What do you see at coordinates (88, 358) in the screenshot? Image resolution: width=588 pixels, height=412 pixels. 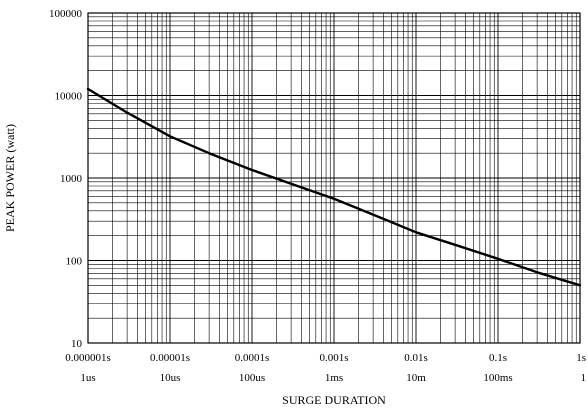 I see `x-tick-label-top: 0.000001s` at bounding box center [88, 358].